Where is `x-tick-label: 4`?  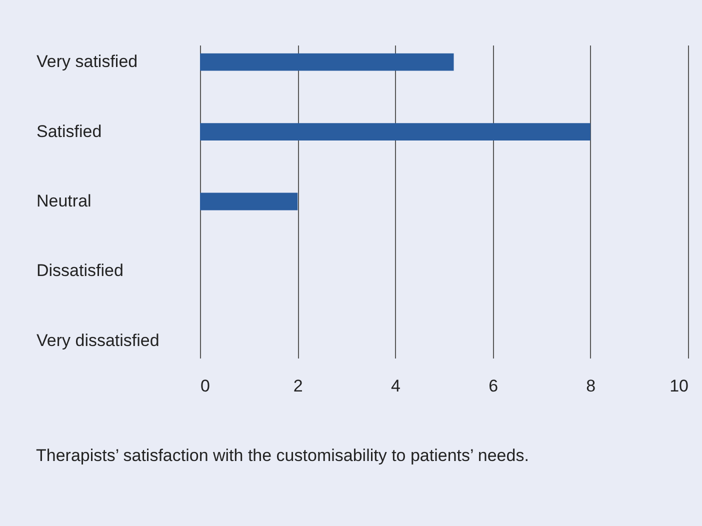
x-tick-label: 4 is located at coordinates (395, 386).